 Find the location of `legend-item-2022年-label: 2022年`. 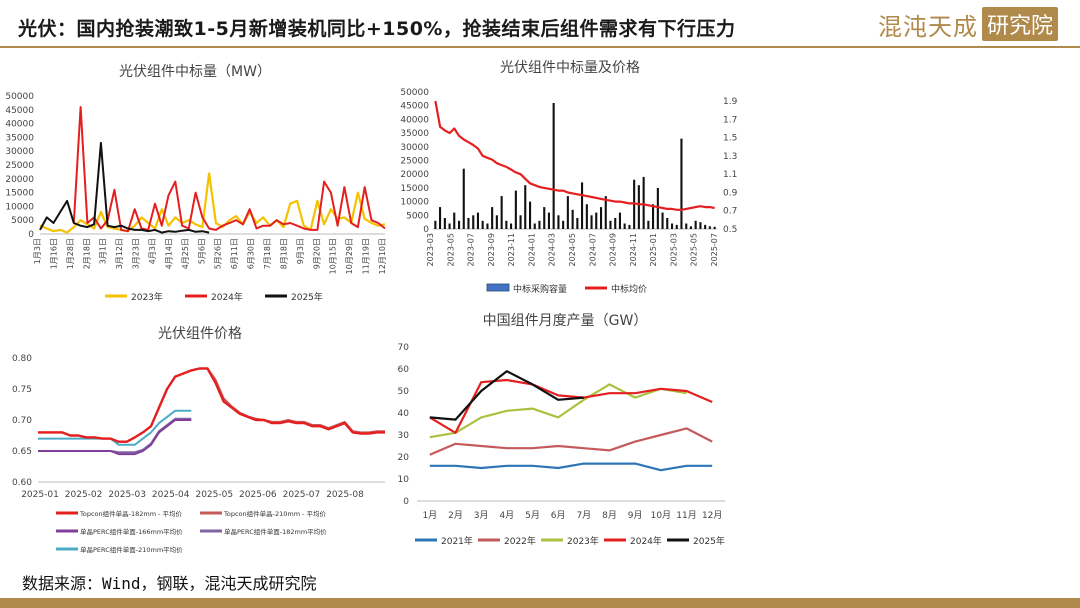

legend-item-2022年-label: 2022年 is located at coordinates (520, 541).